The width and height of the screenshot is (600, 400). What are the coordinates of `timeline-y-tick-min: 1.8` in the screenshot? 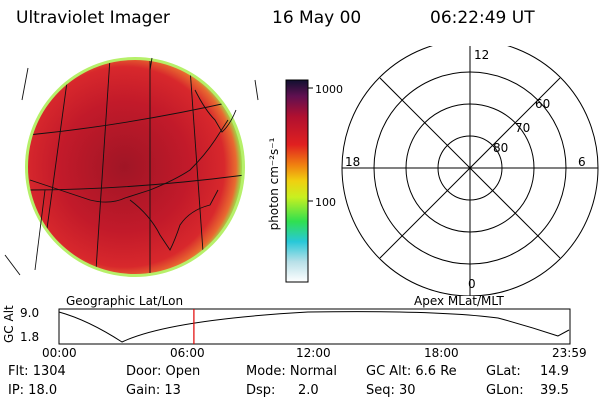 It's located at (30, 337).